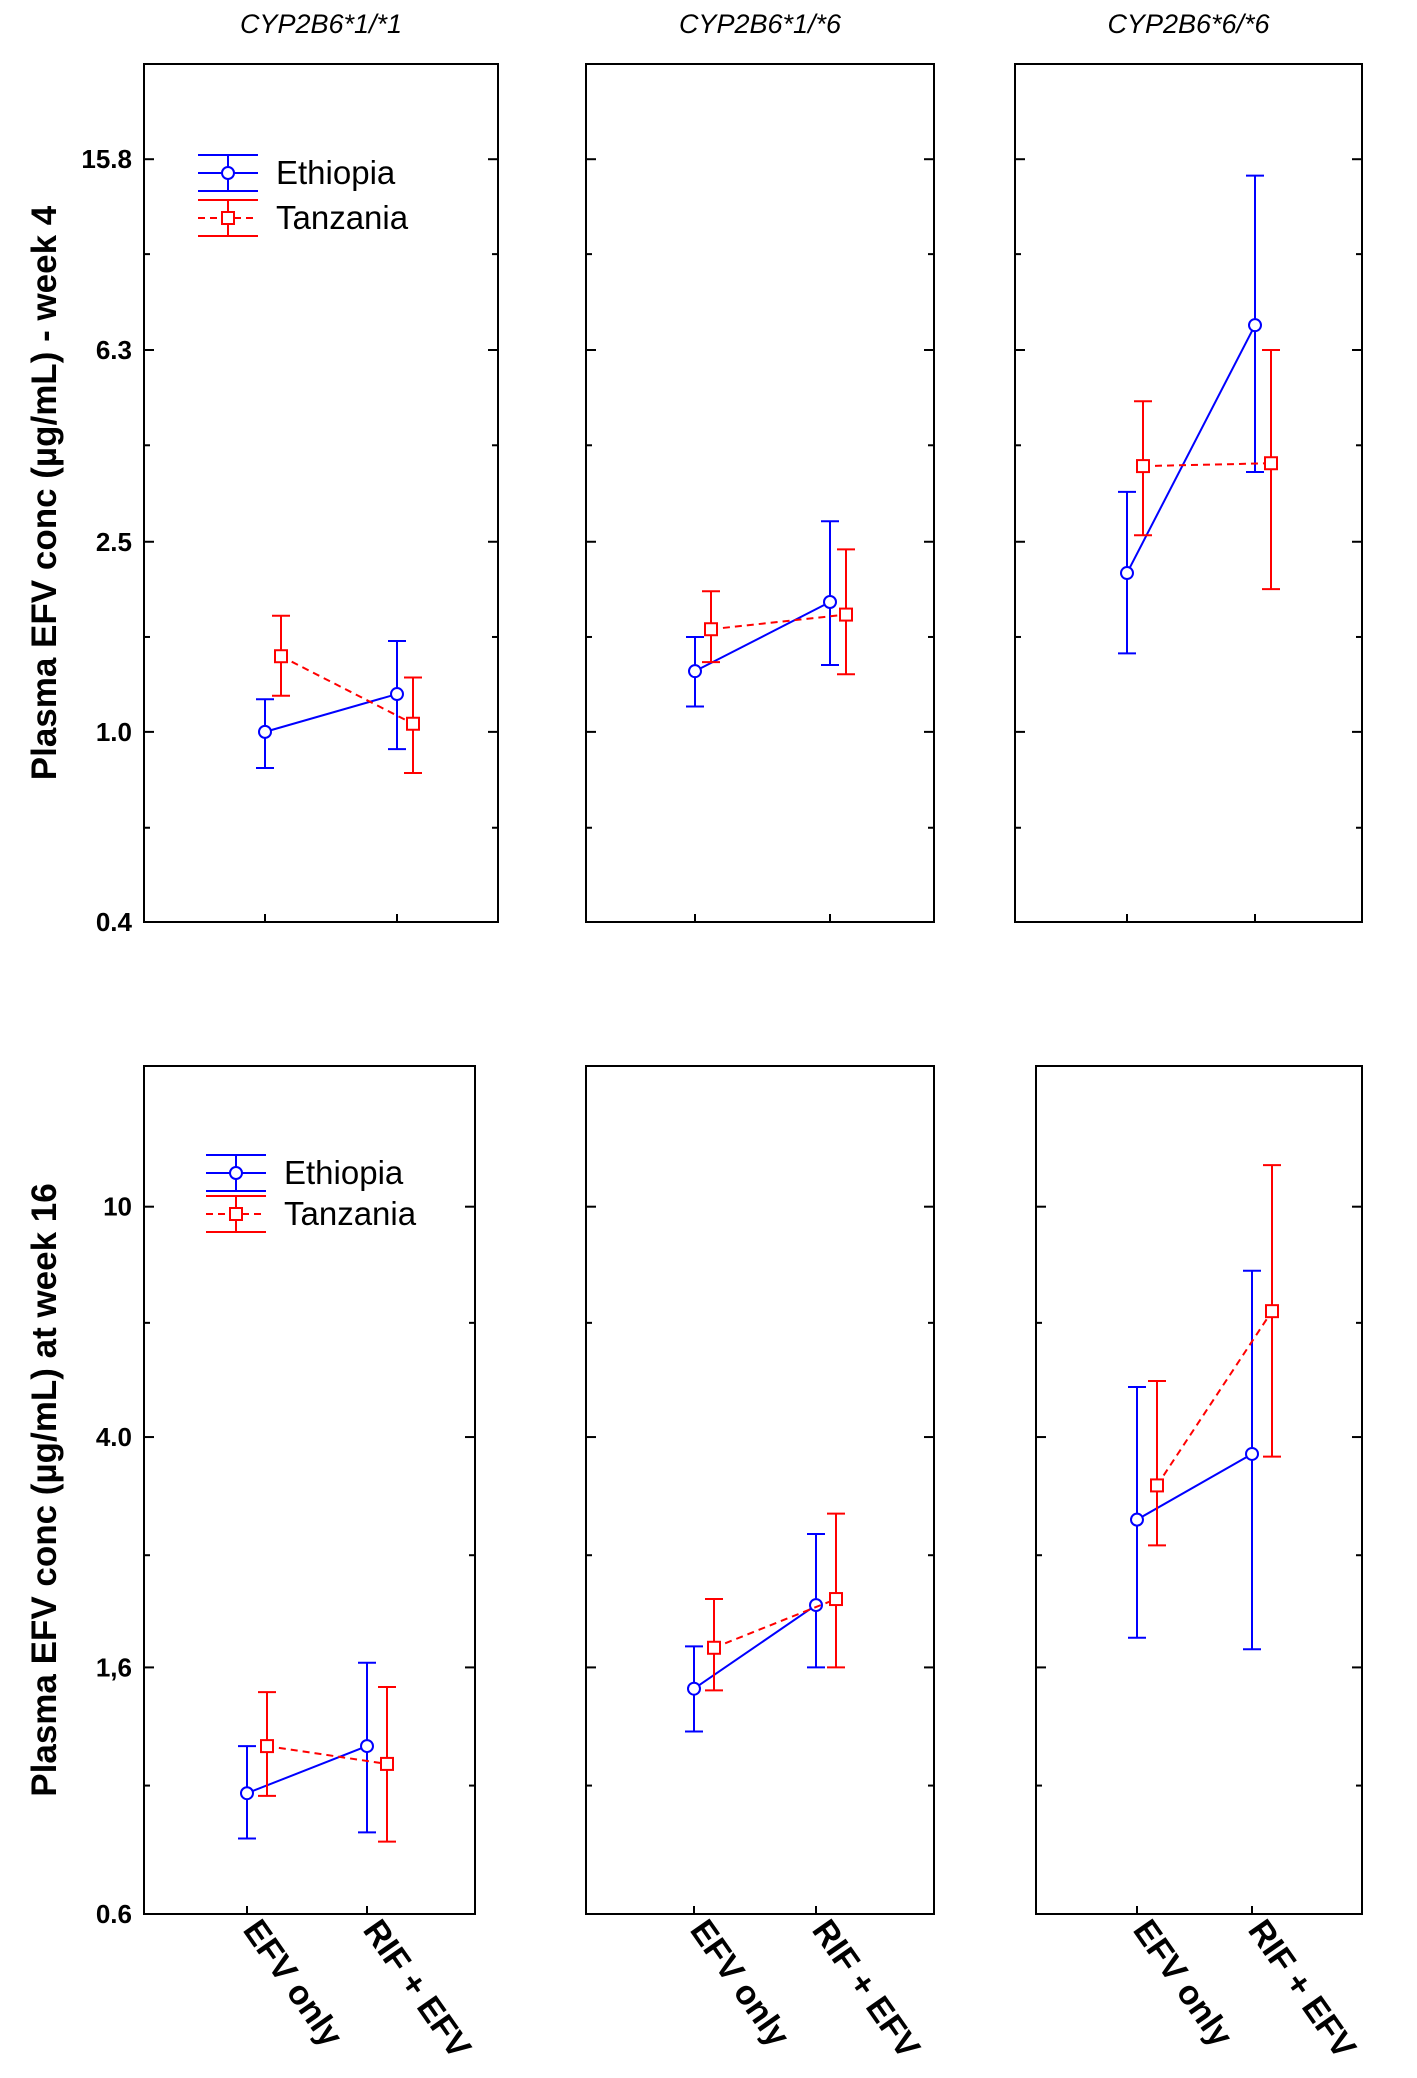 The width and height of the screenshot is (1417, 2078). I want to click on panel-week4-1: 0.4 1.0 2.5 6.3 15.8 CYP2B6*1/*1, so click(290, 473).